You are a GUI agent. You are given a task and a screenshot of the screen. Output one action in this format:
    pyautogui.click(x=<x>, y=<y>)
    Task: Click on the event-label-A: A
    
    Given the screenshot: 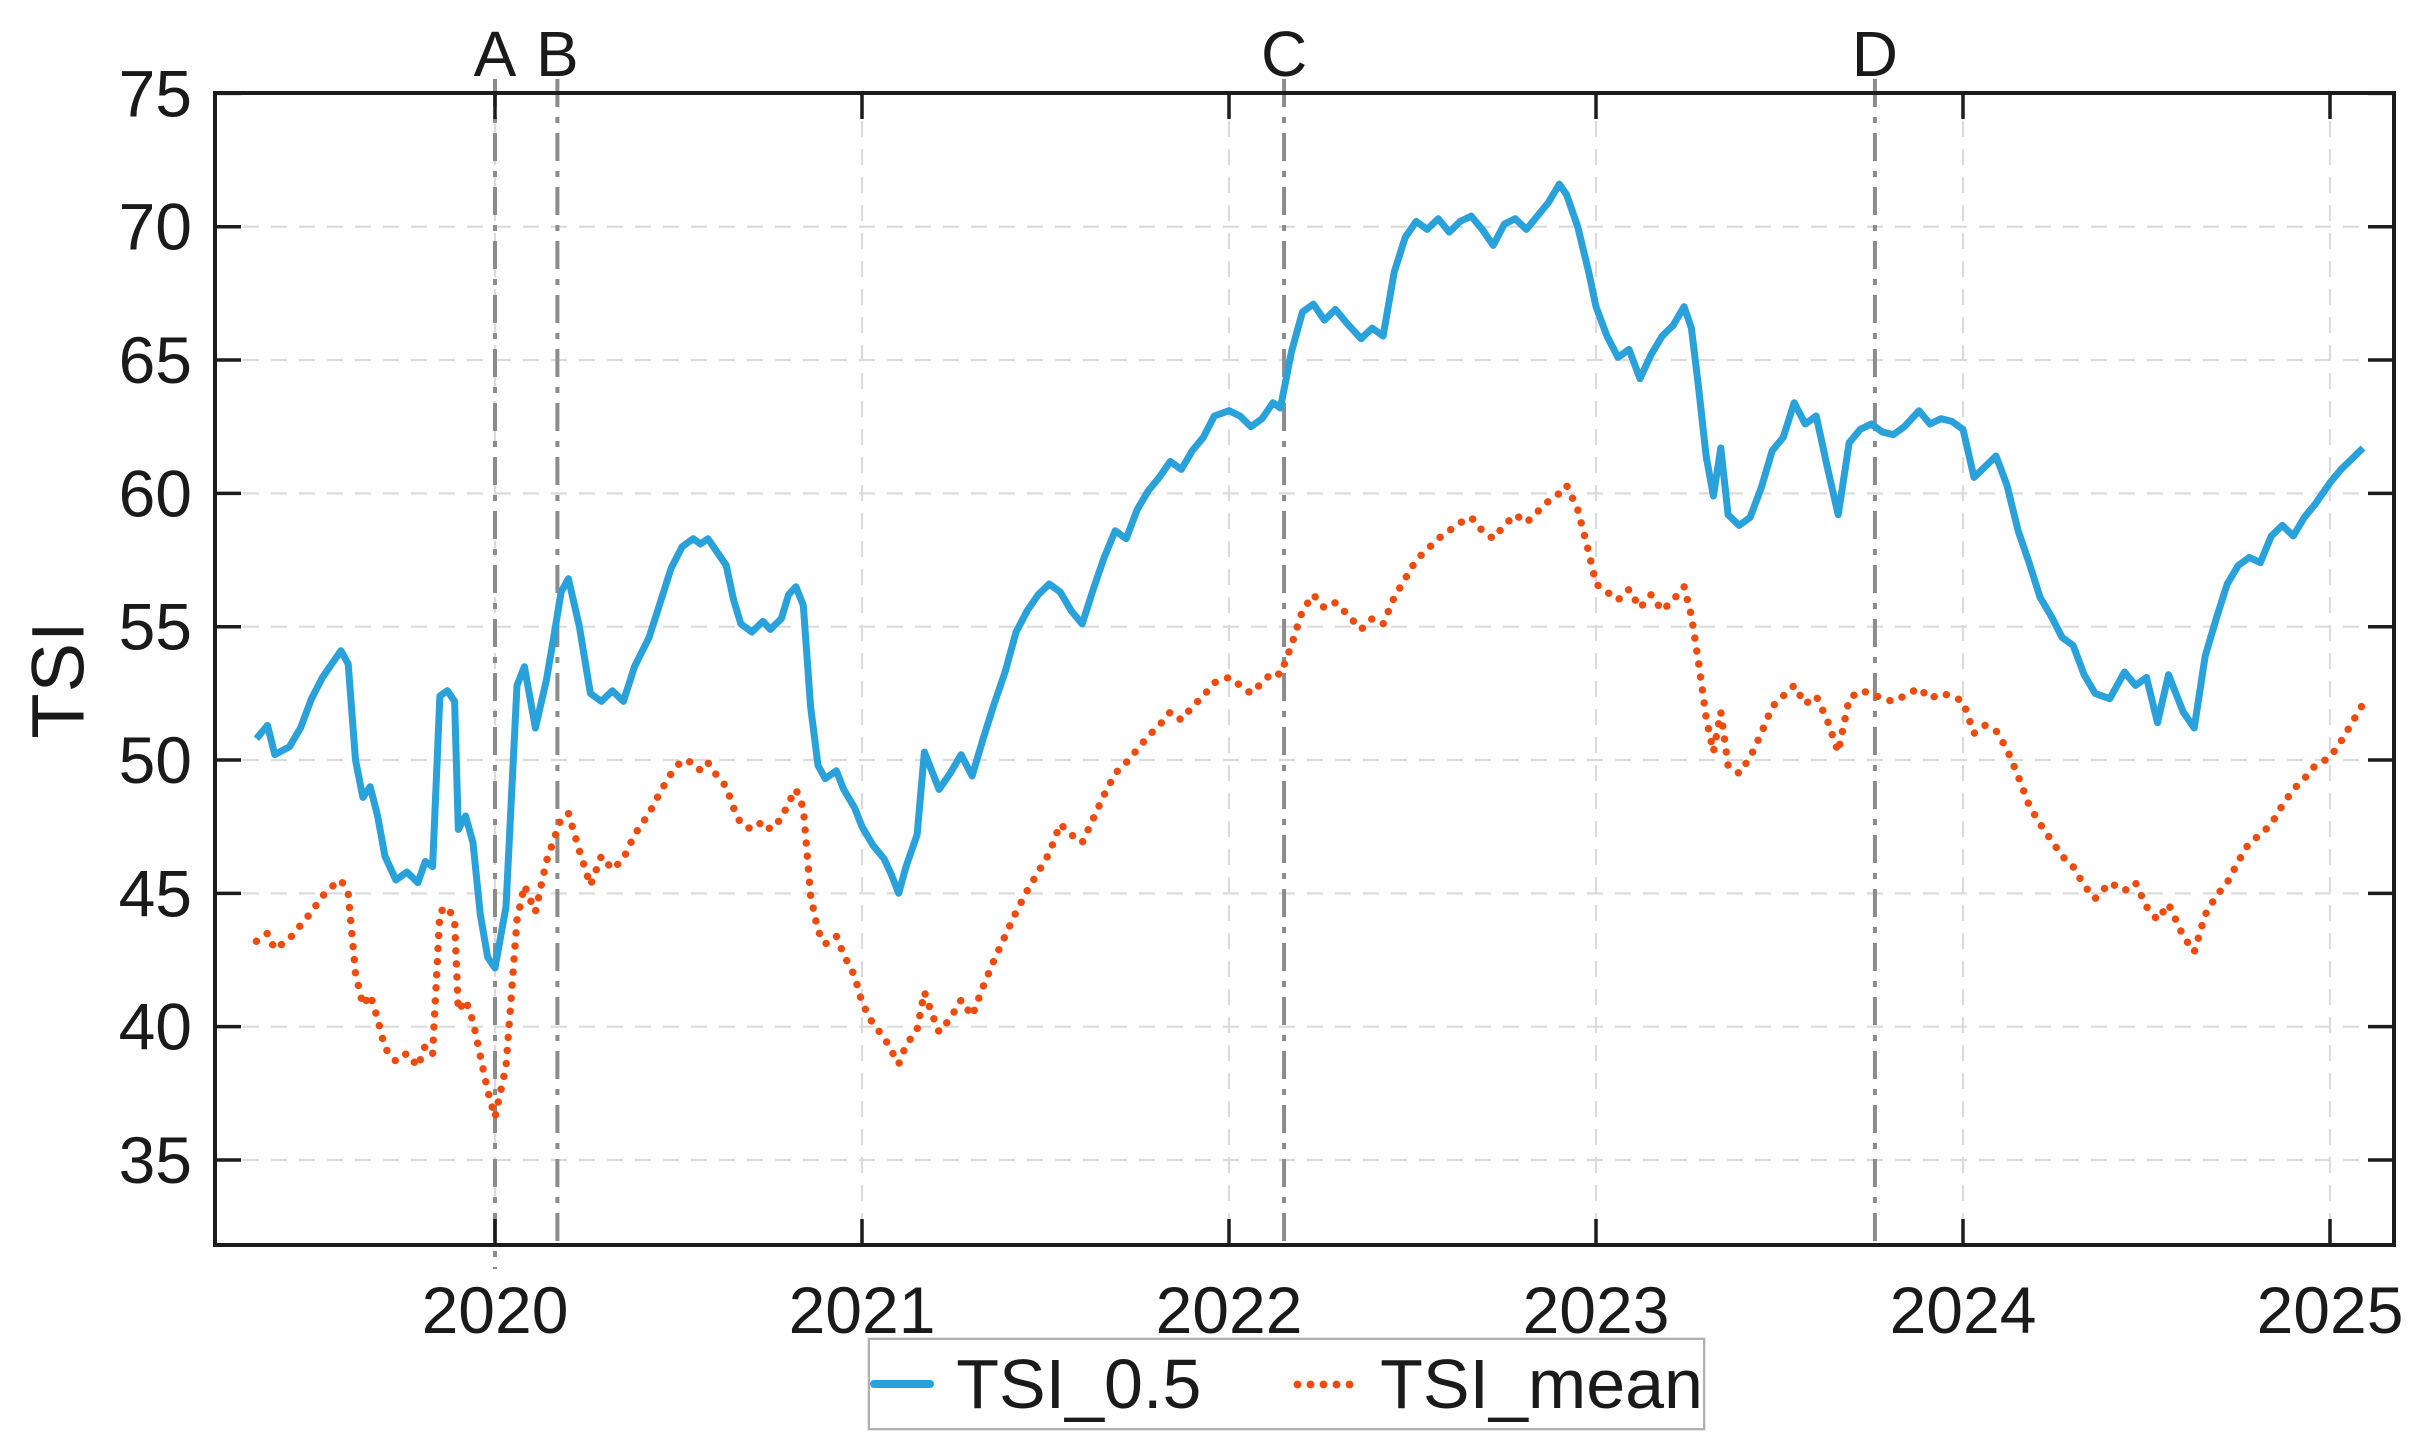 What is the action you would take?
    pyautogui.click(x=495, y=54)
    